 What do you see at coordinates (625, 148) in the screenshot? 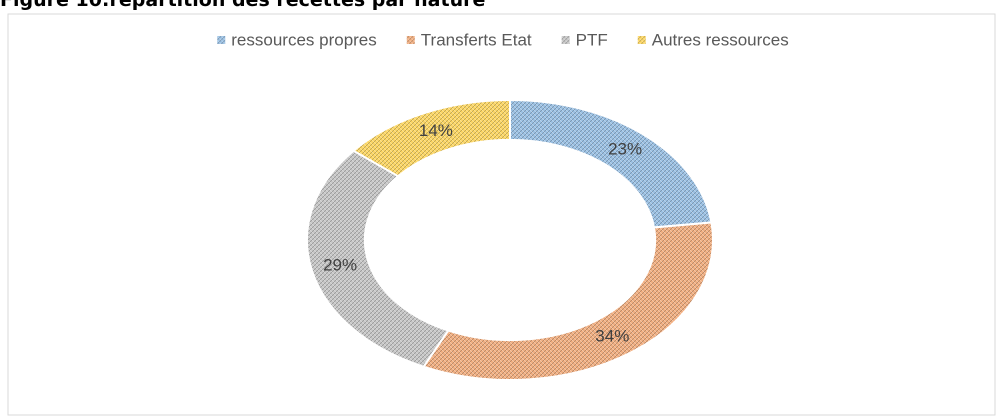
I see `data-label: 23%` at bounding box center [625, 148].